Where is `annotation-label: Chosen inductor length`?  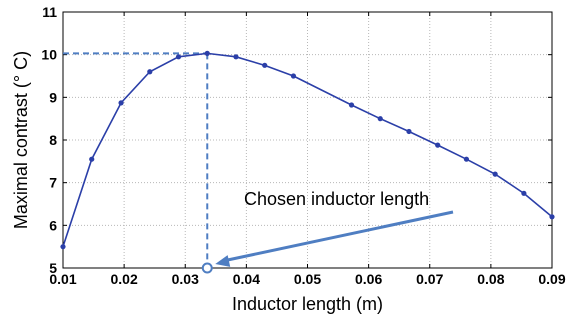
annotation-label: Chosen inductor length is located at coordinates (336, 199).